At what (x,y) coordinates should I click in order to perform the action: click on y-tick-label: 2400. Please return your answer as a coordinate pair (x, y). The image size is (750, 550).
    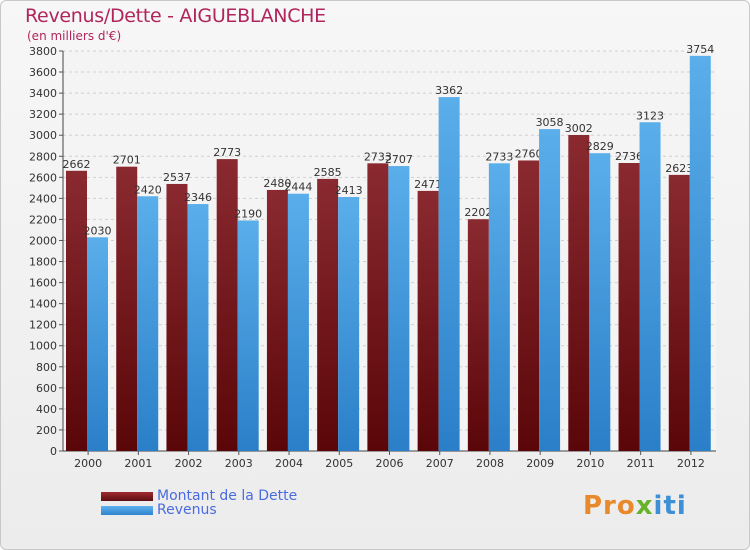
    Looking at the image, I should click on (43, 198).